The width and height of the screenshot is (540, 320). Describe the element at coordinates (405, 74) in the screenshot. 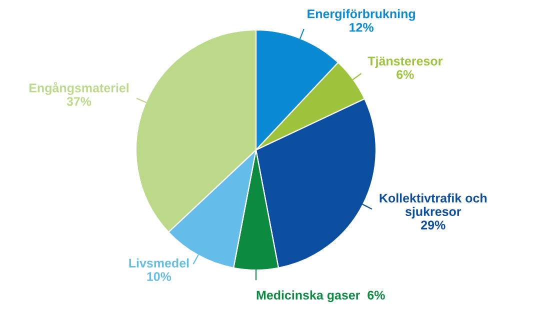

I see `data-label: 6%` at that location.